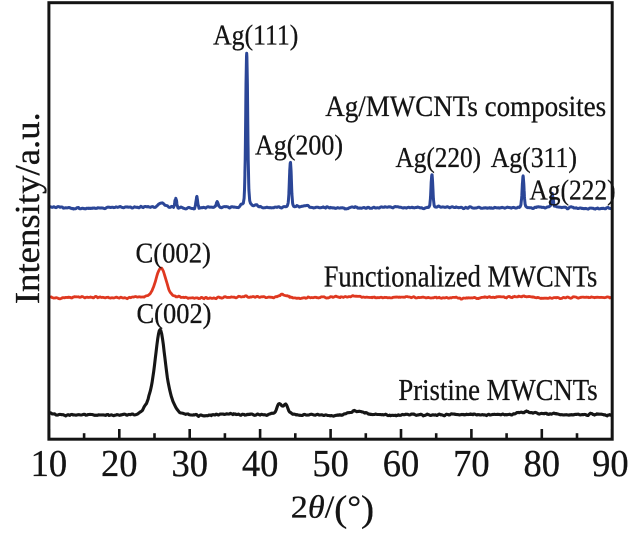 The image size is (632, 534). What do you see at coordinates (119, 464) in the screenshot?
I see `svg-text: 20` at bounding box center [119, 464].